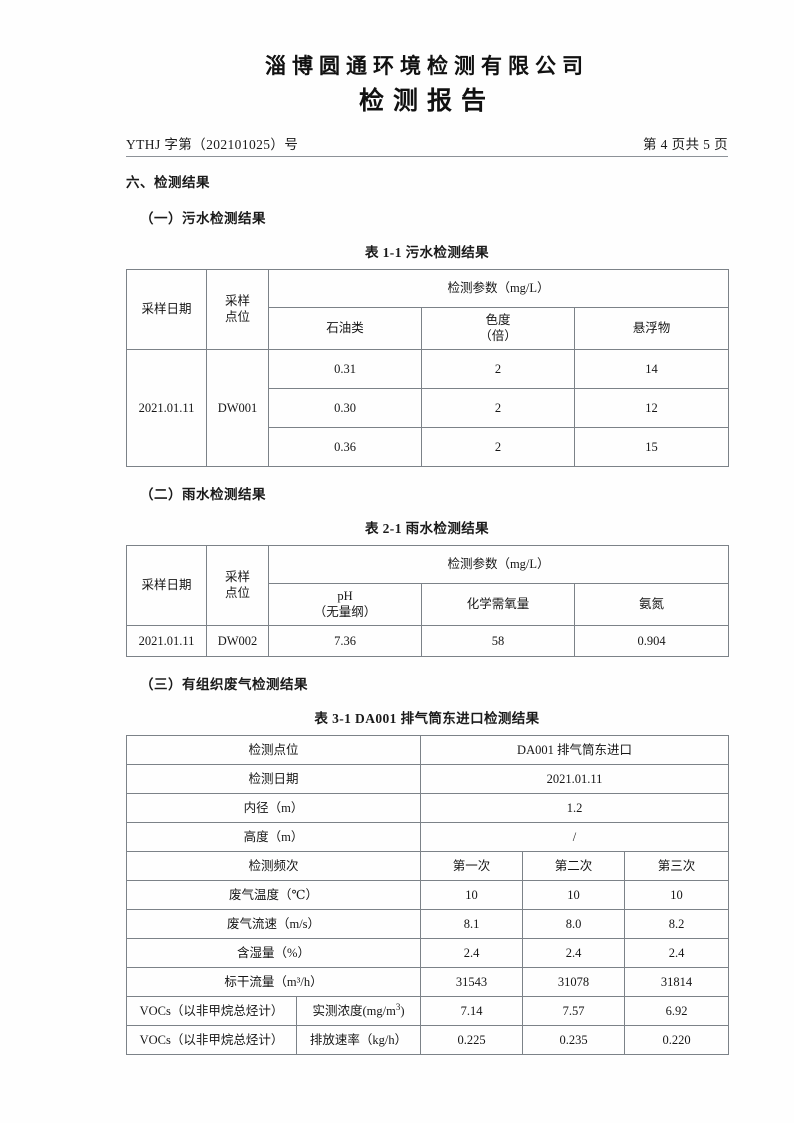 This screenshot has height=1123, width=794. Describe the element at coordinates (237, 640) in the screenshot. I see `cell-sampling-point: DW002` at that location.